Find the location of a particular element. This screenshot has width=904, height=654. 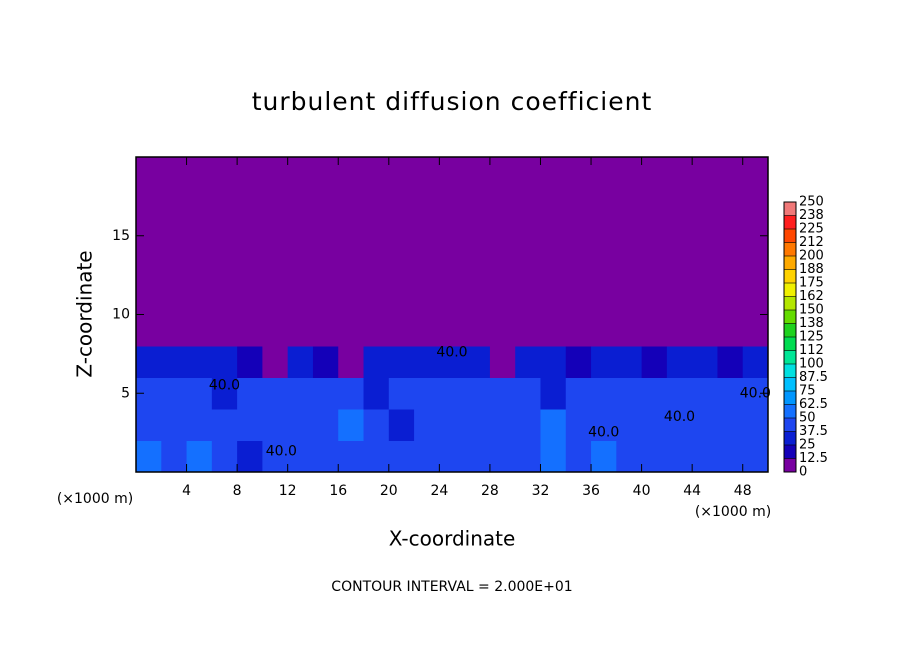

colorbar-label: 100 is located at coordinates (811, 364).